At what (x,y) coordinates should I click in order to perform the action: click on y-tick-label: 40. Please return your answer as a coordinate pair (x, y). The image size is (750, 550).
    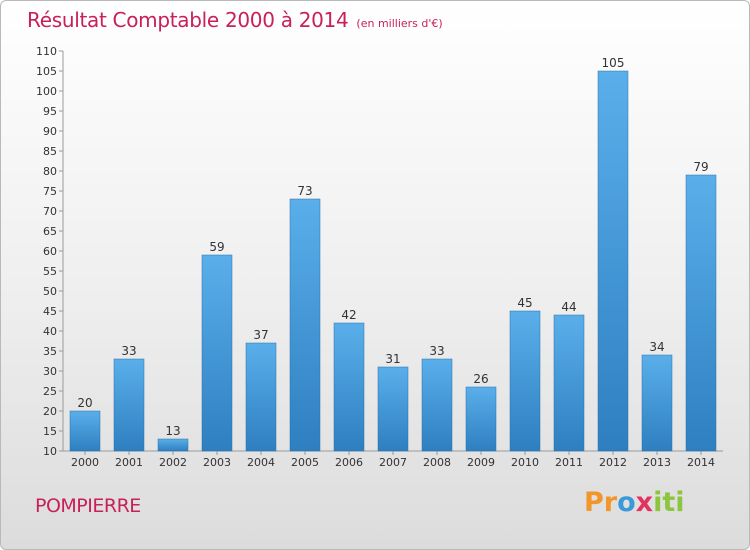
    Looking at the image, I should click on (50, 331).